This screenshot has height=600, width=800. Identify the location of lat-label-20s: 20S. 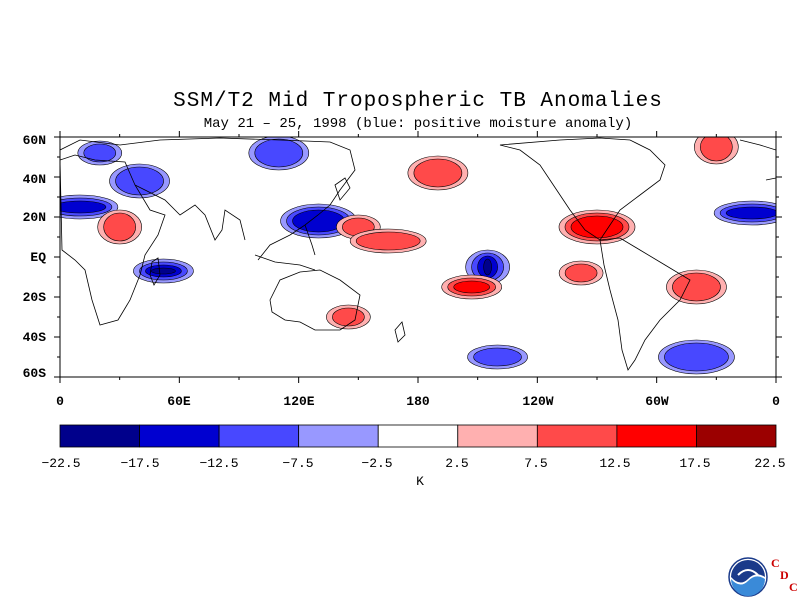
(34, 297).